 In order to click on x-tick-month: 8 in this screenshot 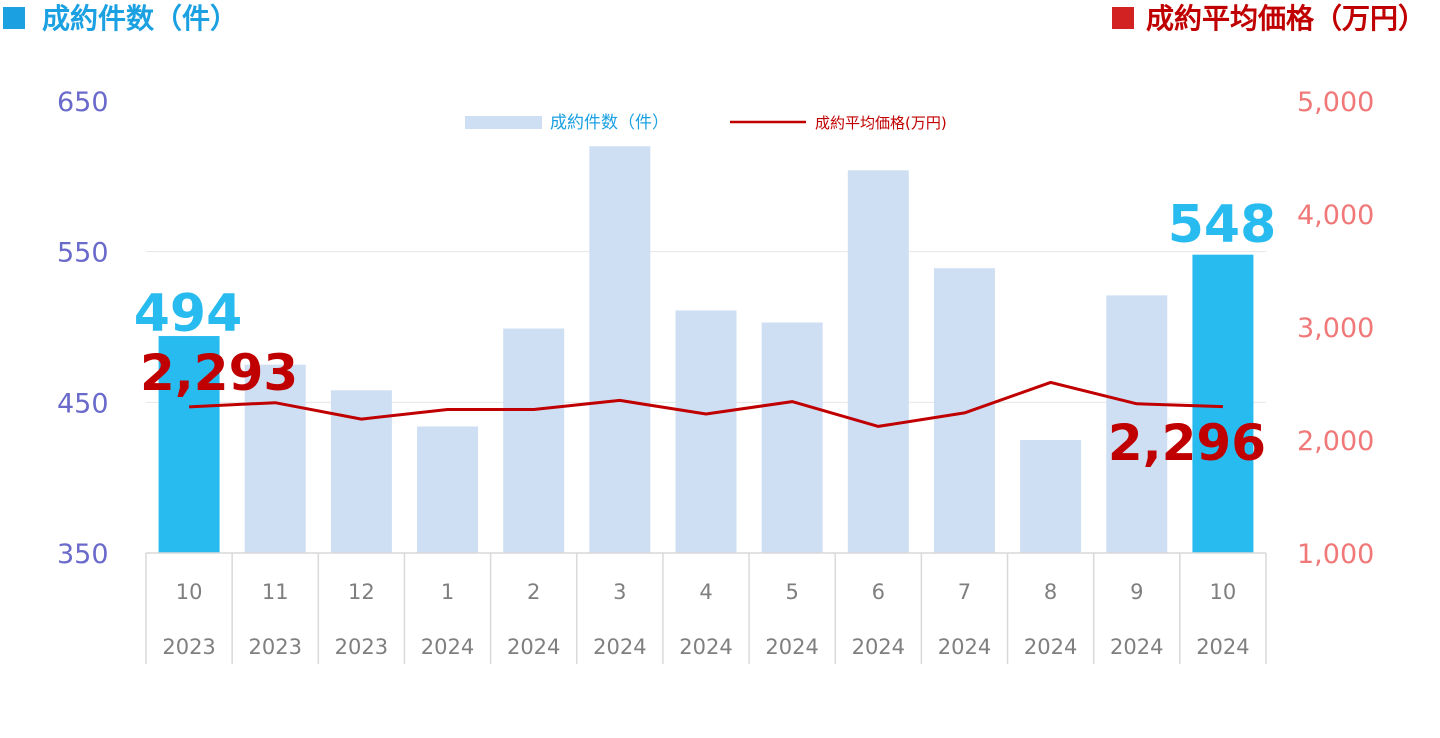, I will do `click(1050, 592)`.